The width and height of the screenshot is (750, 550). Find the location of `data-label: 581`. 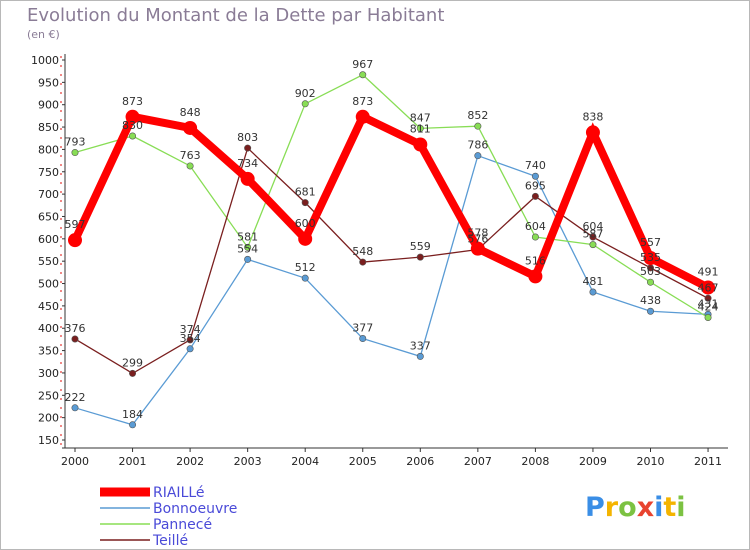

data-label: 581 is located at coordinates (247, 236).